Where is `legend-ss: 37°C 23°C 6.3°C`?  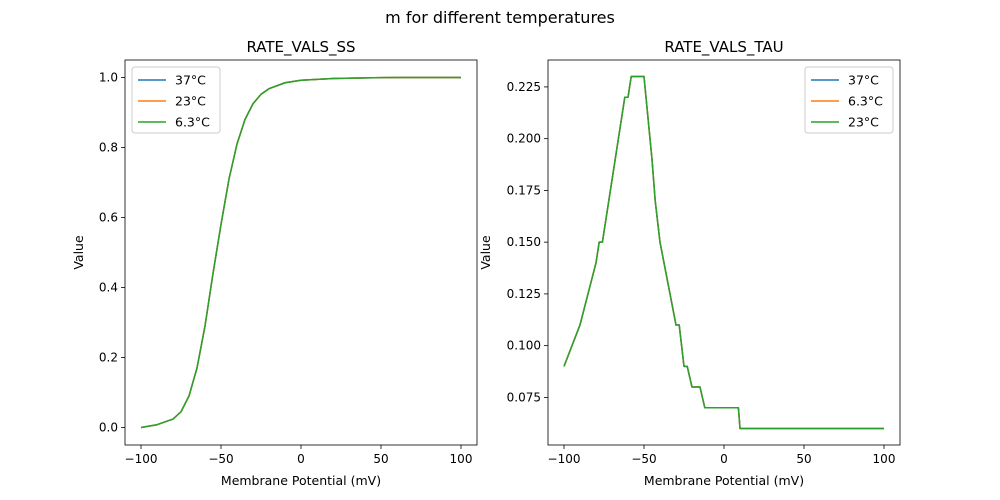 legend-ss: 37°C 23°C 6.3°C is located at coordinates (176, 100).